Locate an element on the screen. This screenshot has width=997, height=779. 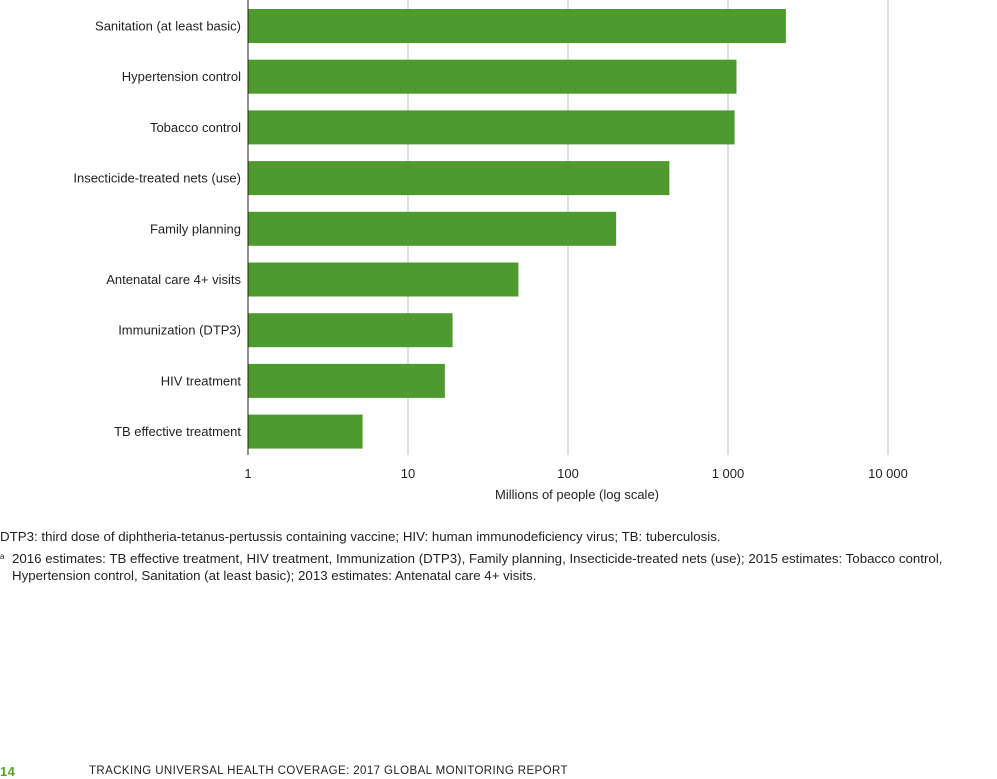
x-tick-label: 1 000 is located at coordinates (728, 473).